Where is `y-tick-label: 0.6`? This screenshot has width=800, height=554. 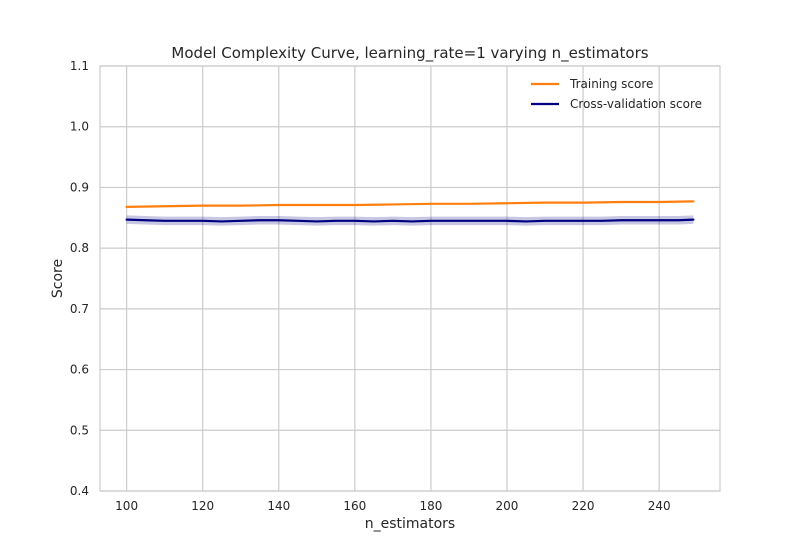
y-tick-label: 0.6 is located at coordinates (79, 370).